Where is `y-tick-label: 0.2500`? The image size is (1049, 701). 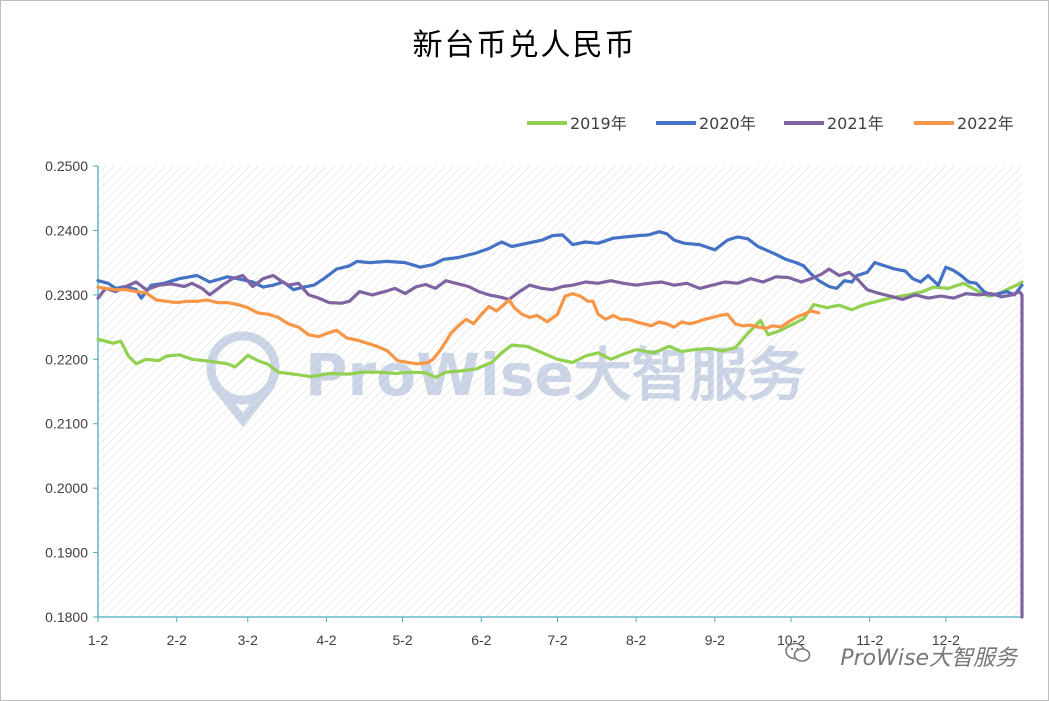
y-tick-label: 0.2500 is located at coordinates (66, 166).